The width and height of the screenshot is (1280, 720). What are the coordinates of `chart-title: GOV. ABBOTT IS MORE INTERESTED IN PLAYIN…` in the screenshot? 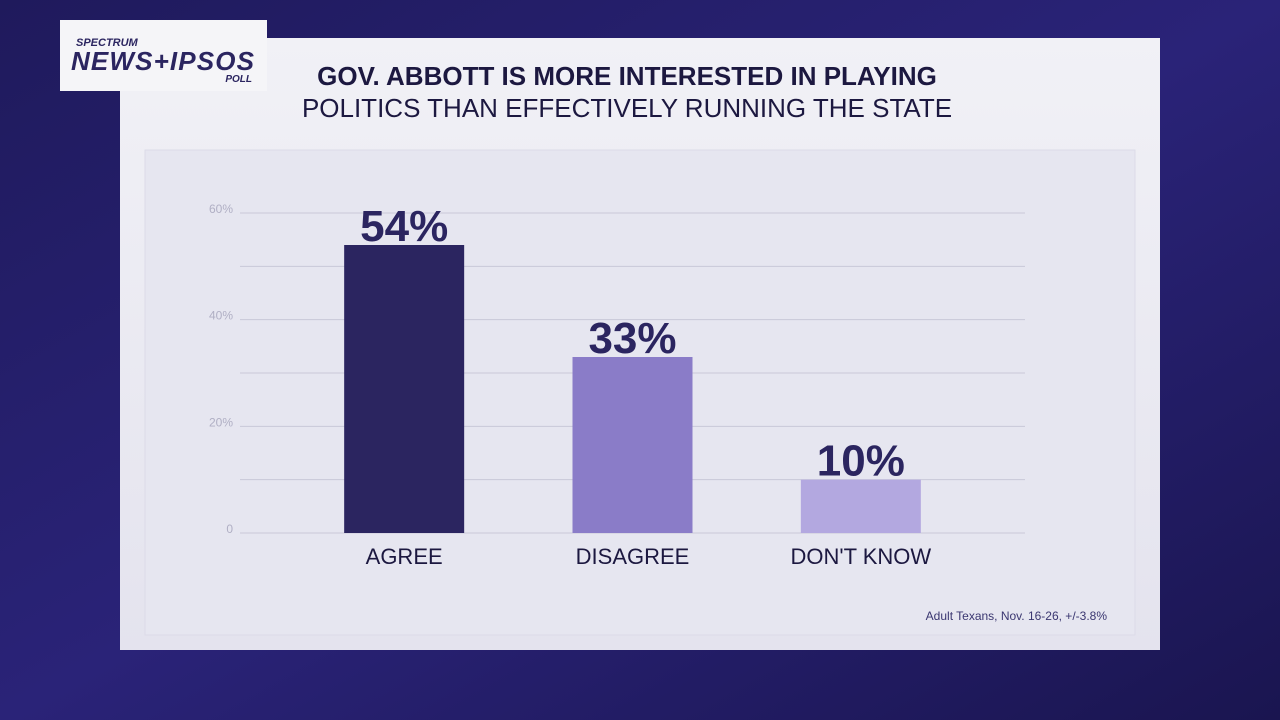 It's located at (627, 76).